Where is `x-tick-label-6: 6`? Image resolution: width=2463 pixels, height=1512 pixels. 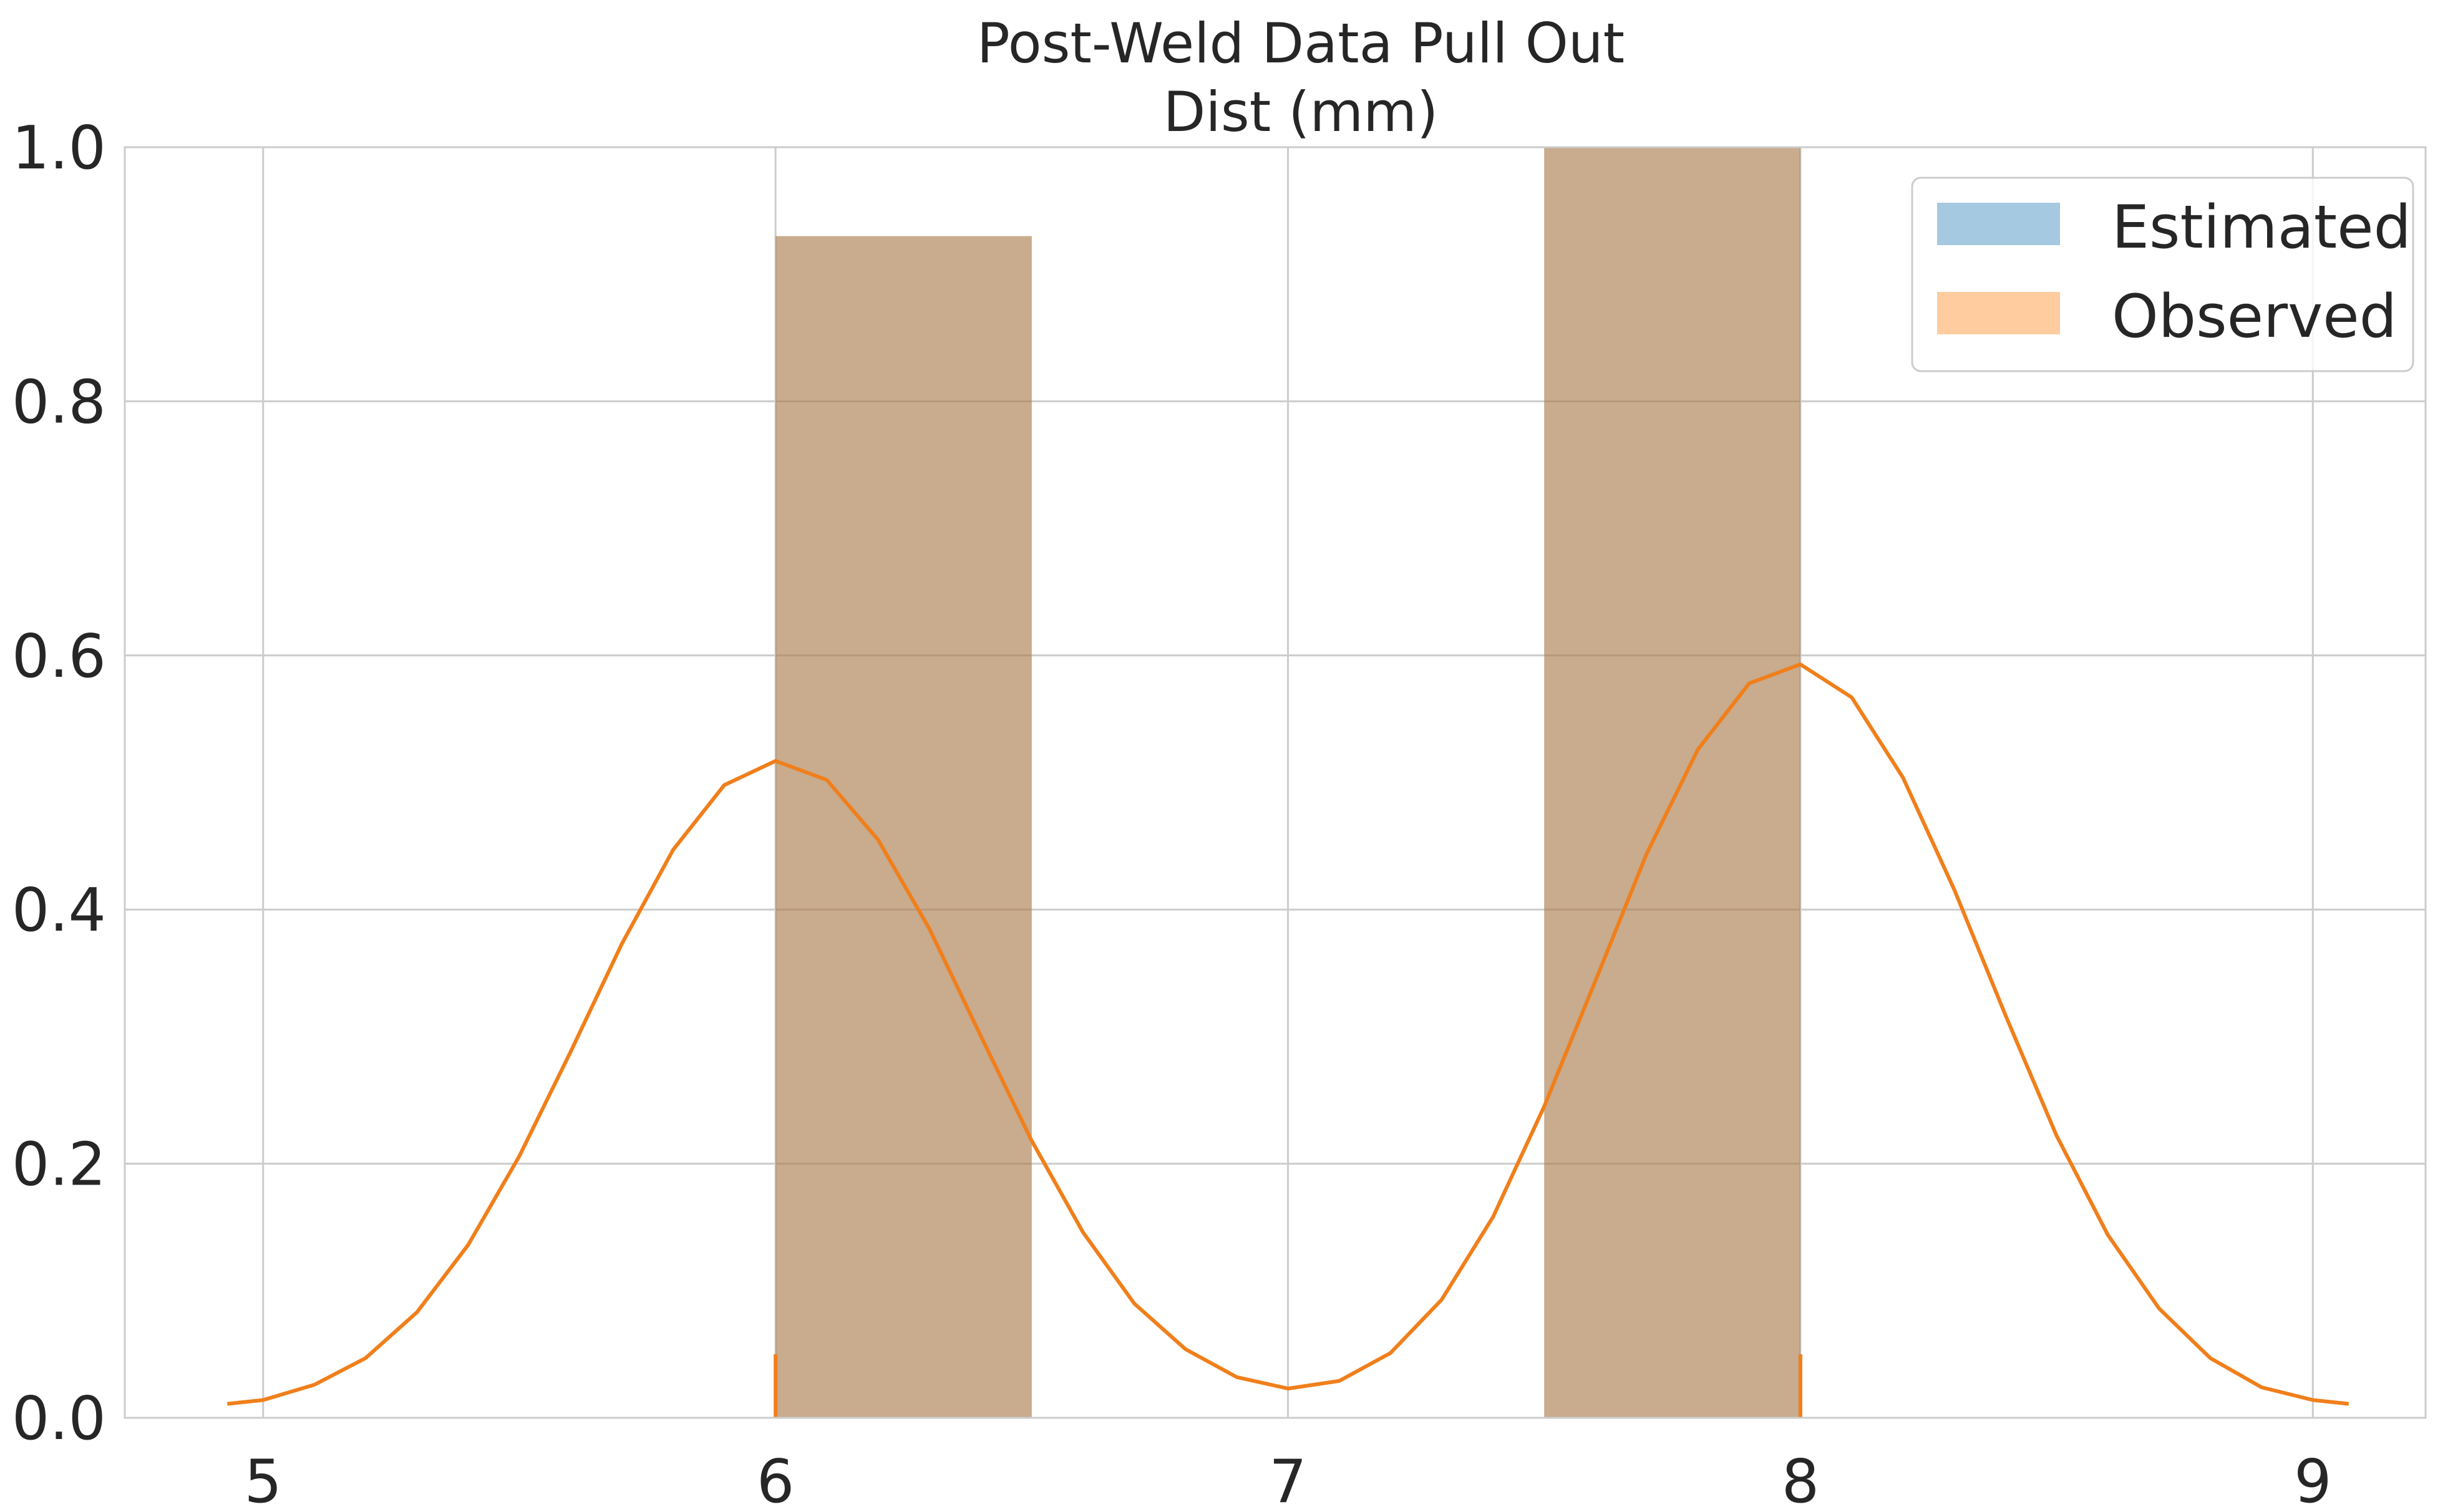 x-tick-label-6: 6 is located at coordinates (775, 1480).